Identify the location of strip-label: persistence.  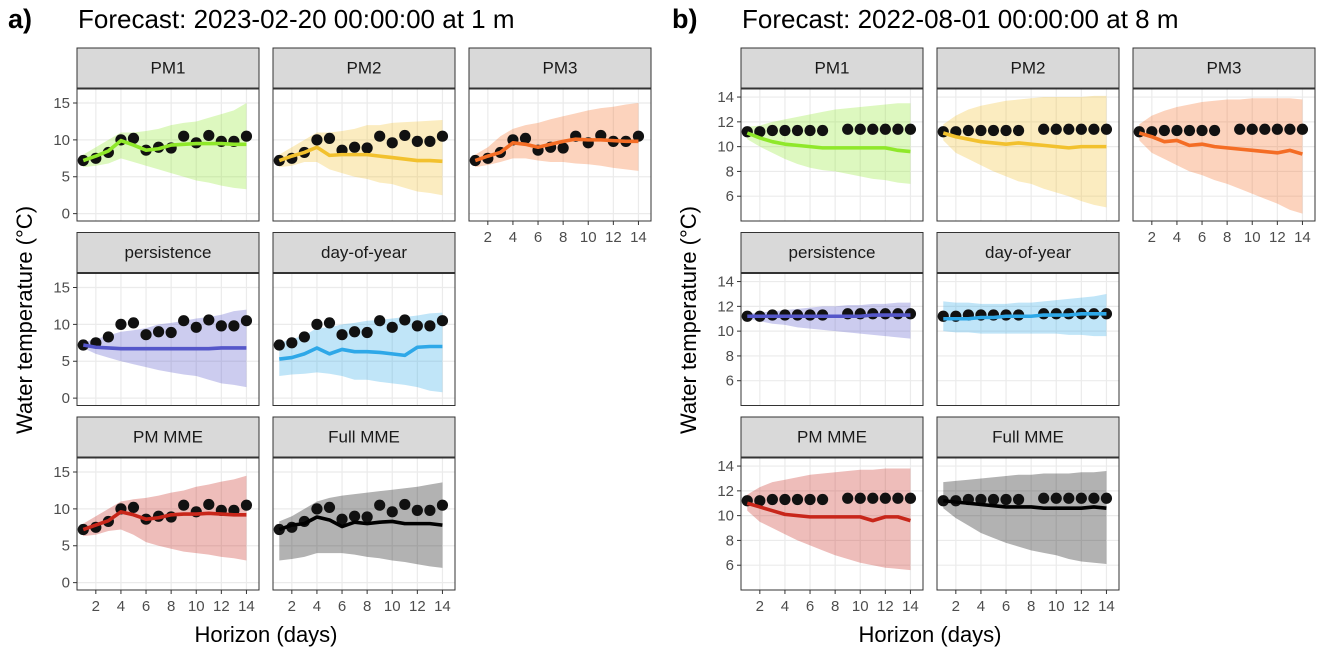
(832, 252).